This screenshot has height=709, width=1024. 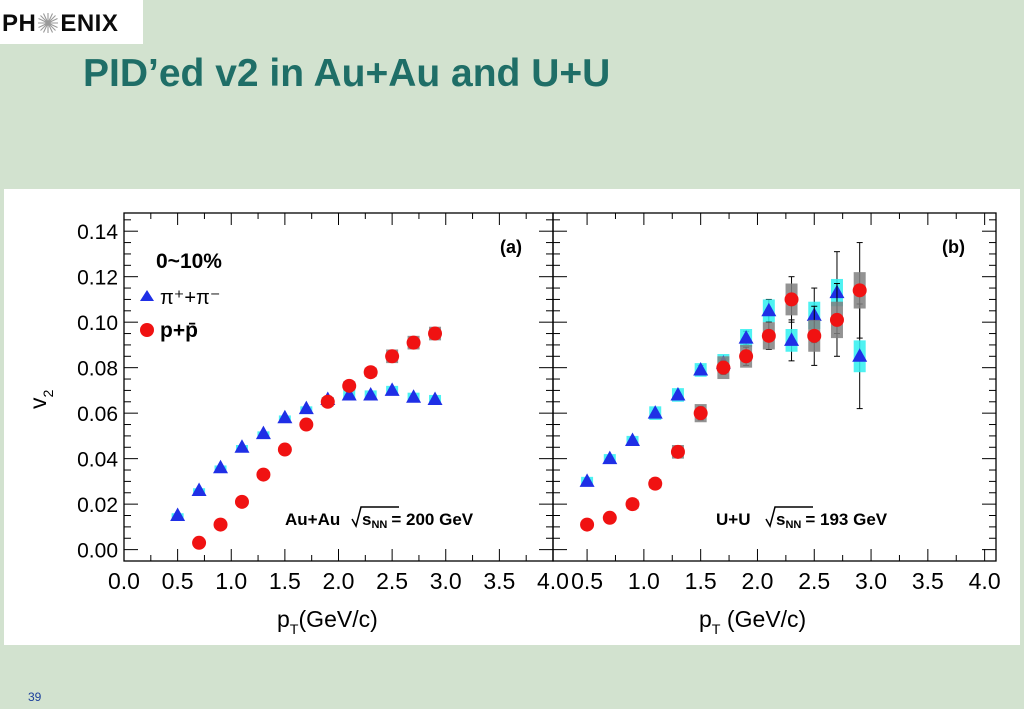 I want to click on panel-a-xtick-label: 3.0, so click(x=446, y=581).